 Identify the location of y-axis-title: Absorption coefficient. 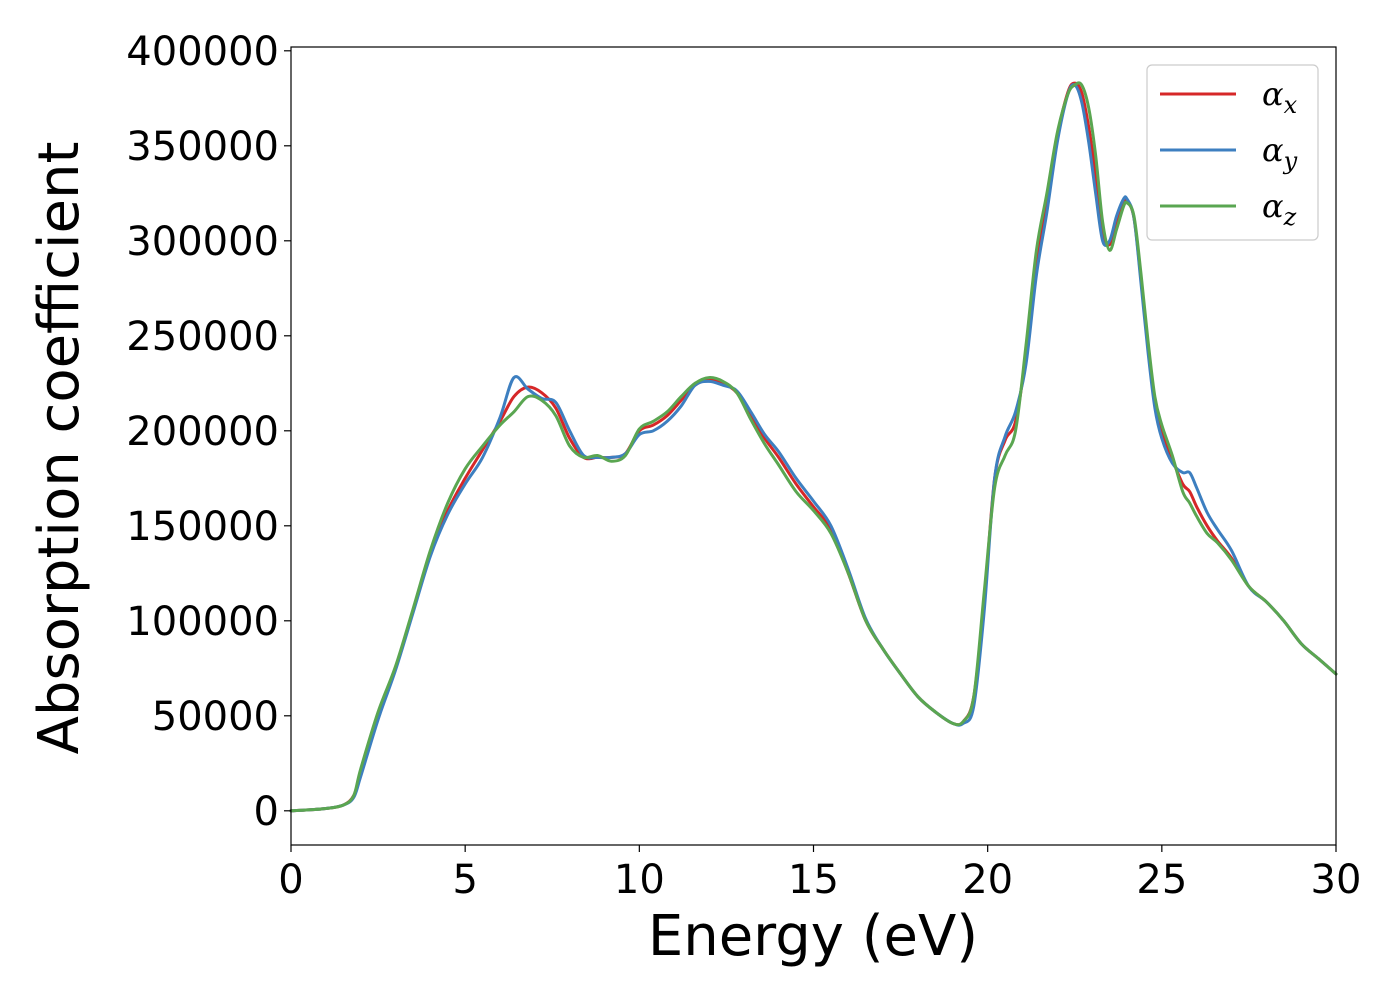
(59, 448).